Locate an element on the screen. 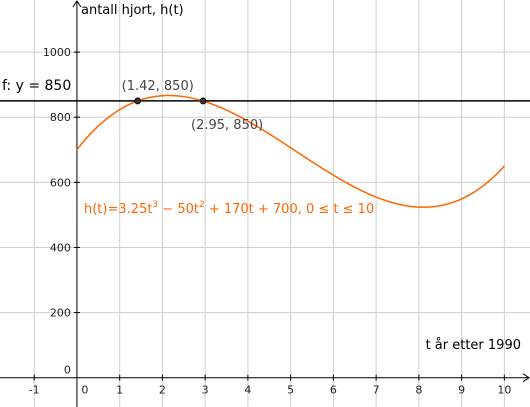 The width and height of the screenshot is (530, 407). y-tick-label: 400 is located at coordinates (60, 247).